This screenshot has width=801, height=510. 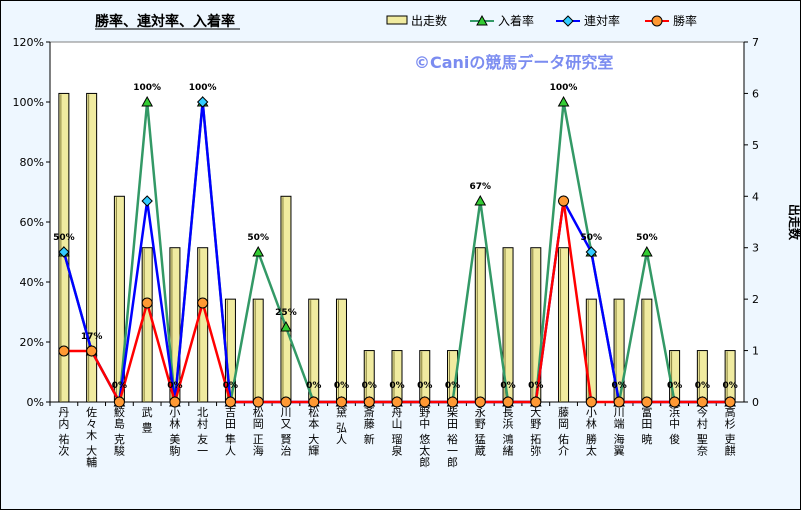 I want to click on y-tick-label: 100%, so click(x=28, y=102).